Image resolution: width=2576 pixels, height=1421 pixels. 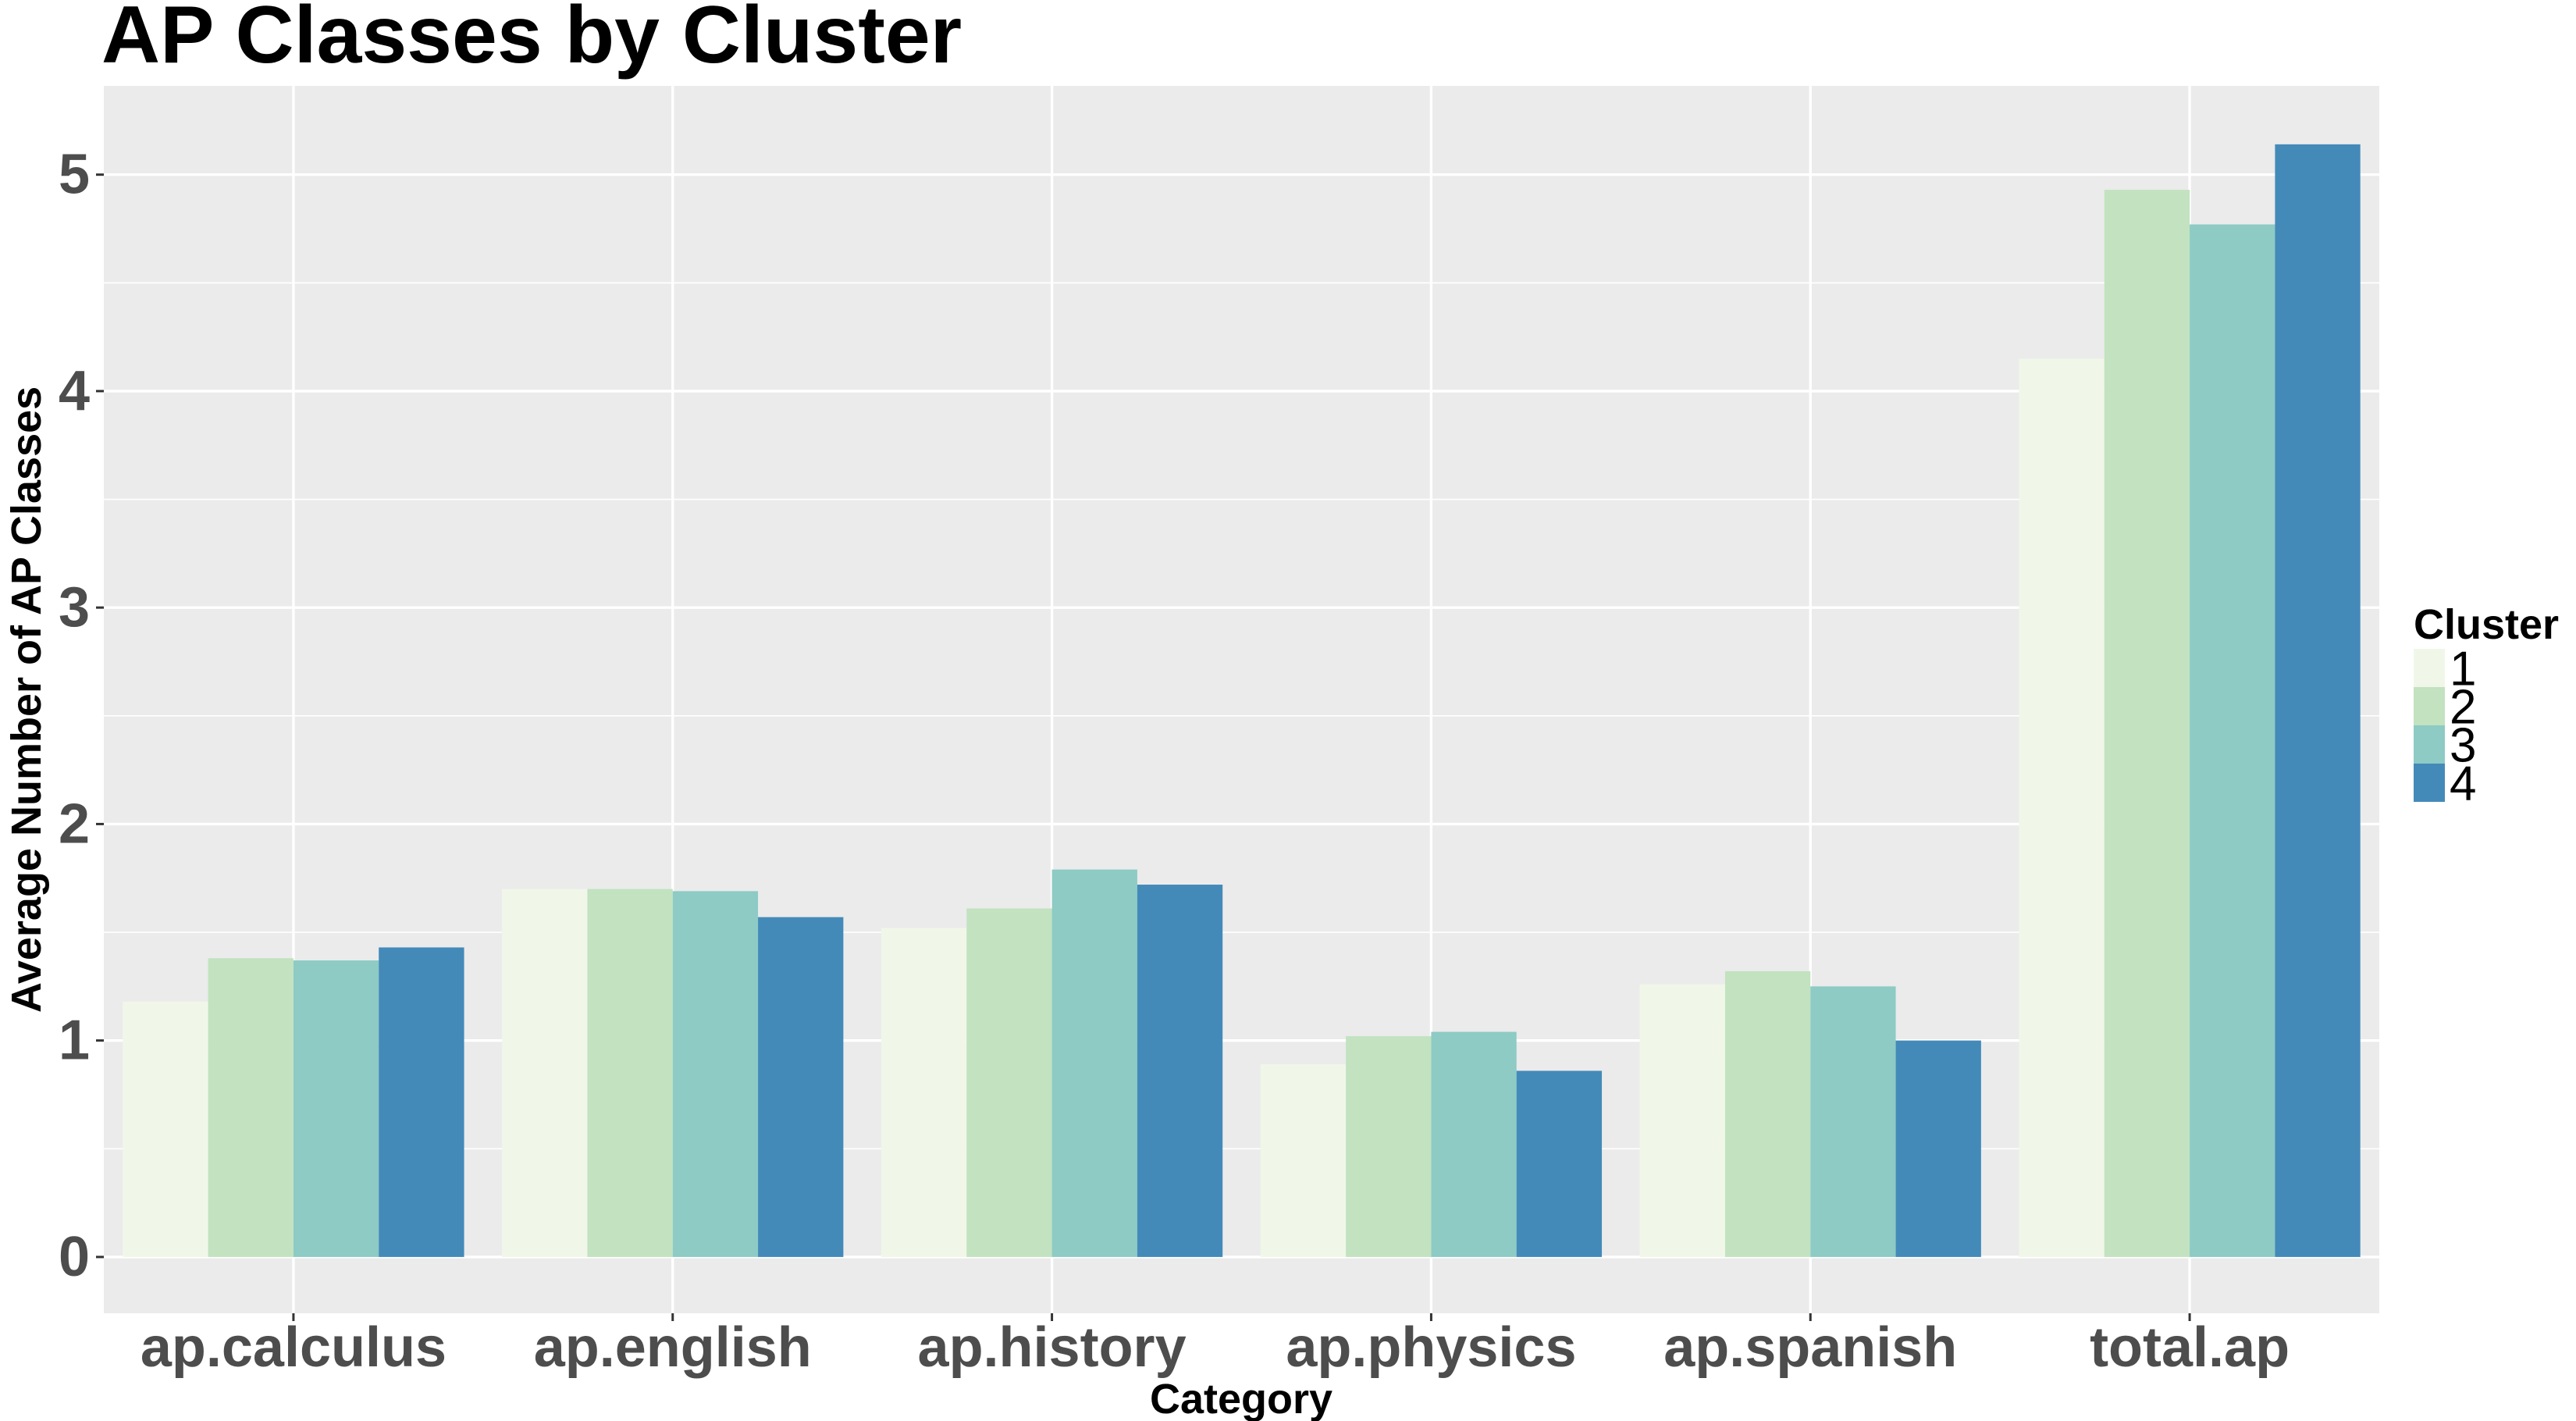 What do you see at coordinates (2062, 807) in the screenshot?
I see `bar-total.ap-cluster-1` at bounding box center [2062, 807].